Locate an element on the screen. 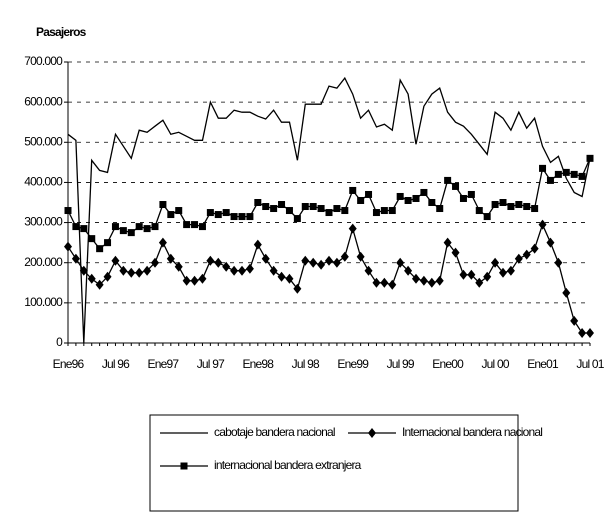  y-tick-label: 300.000 is located at coordinates (43, 222).